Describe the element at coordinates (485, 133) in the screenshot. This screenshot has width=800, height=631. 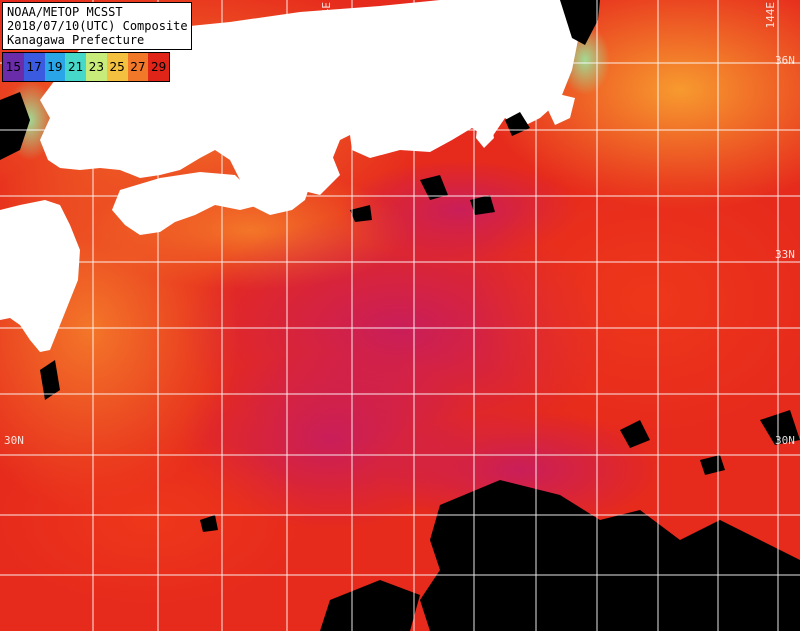
I see `land-izu` at that location.